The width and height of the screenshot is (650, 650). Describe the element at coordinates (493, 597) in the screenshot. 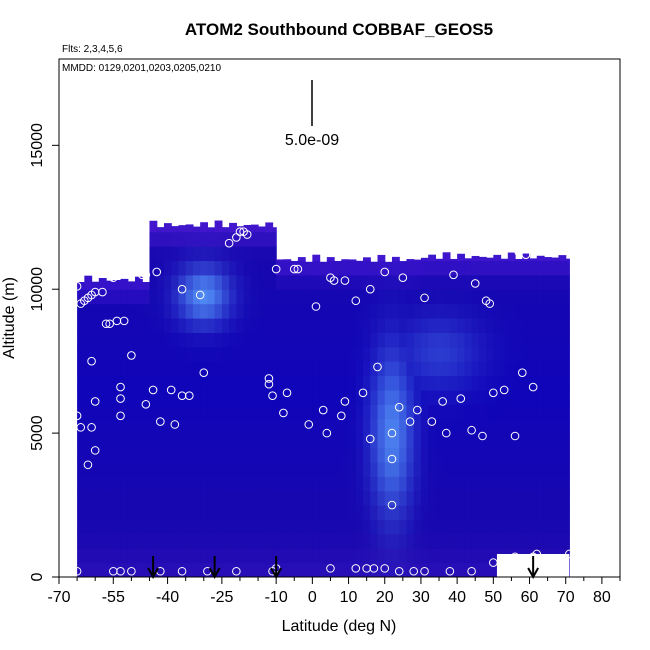

I see `x-tick-label: 50` at that location.